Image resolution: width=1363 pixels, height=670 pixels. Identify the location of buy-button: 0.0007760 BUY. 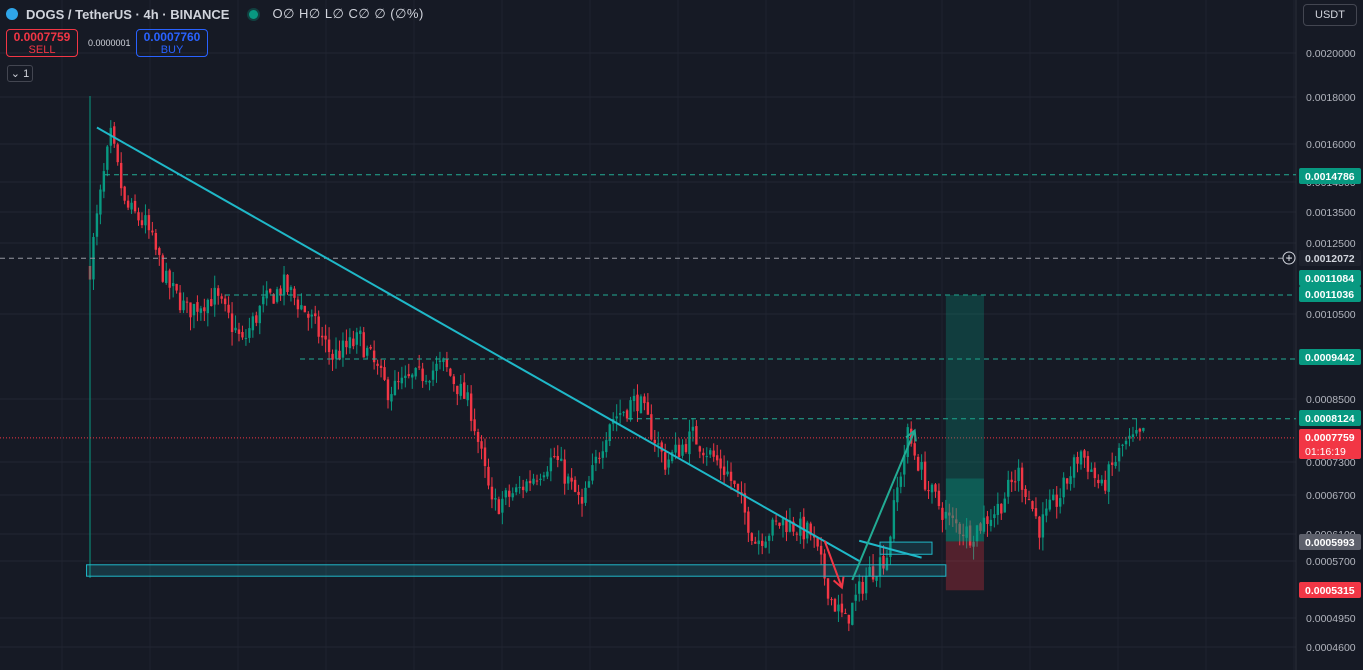
(172, 43).